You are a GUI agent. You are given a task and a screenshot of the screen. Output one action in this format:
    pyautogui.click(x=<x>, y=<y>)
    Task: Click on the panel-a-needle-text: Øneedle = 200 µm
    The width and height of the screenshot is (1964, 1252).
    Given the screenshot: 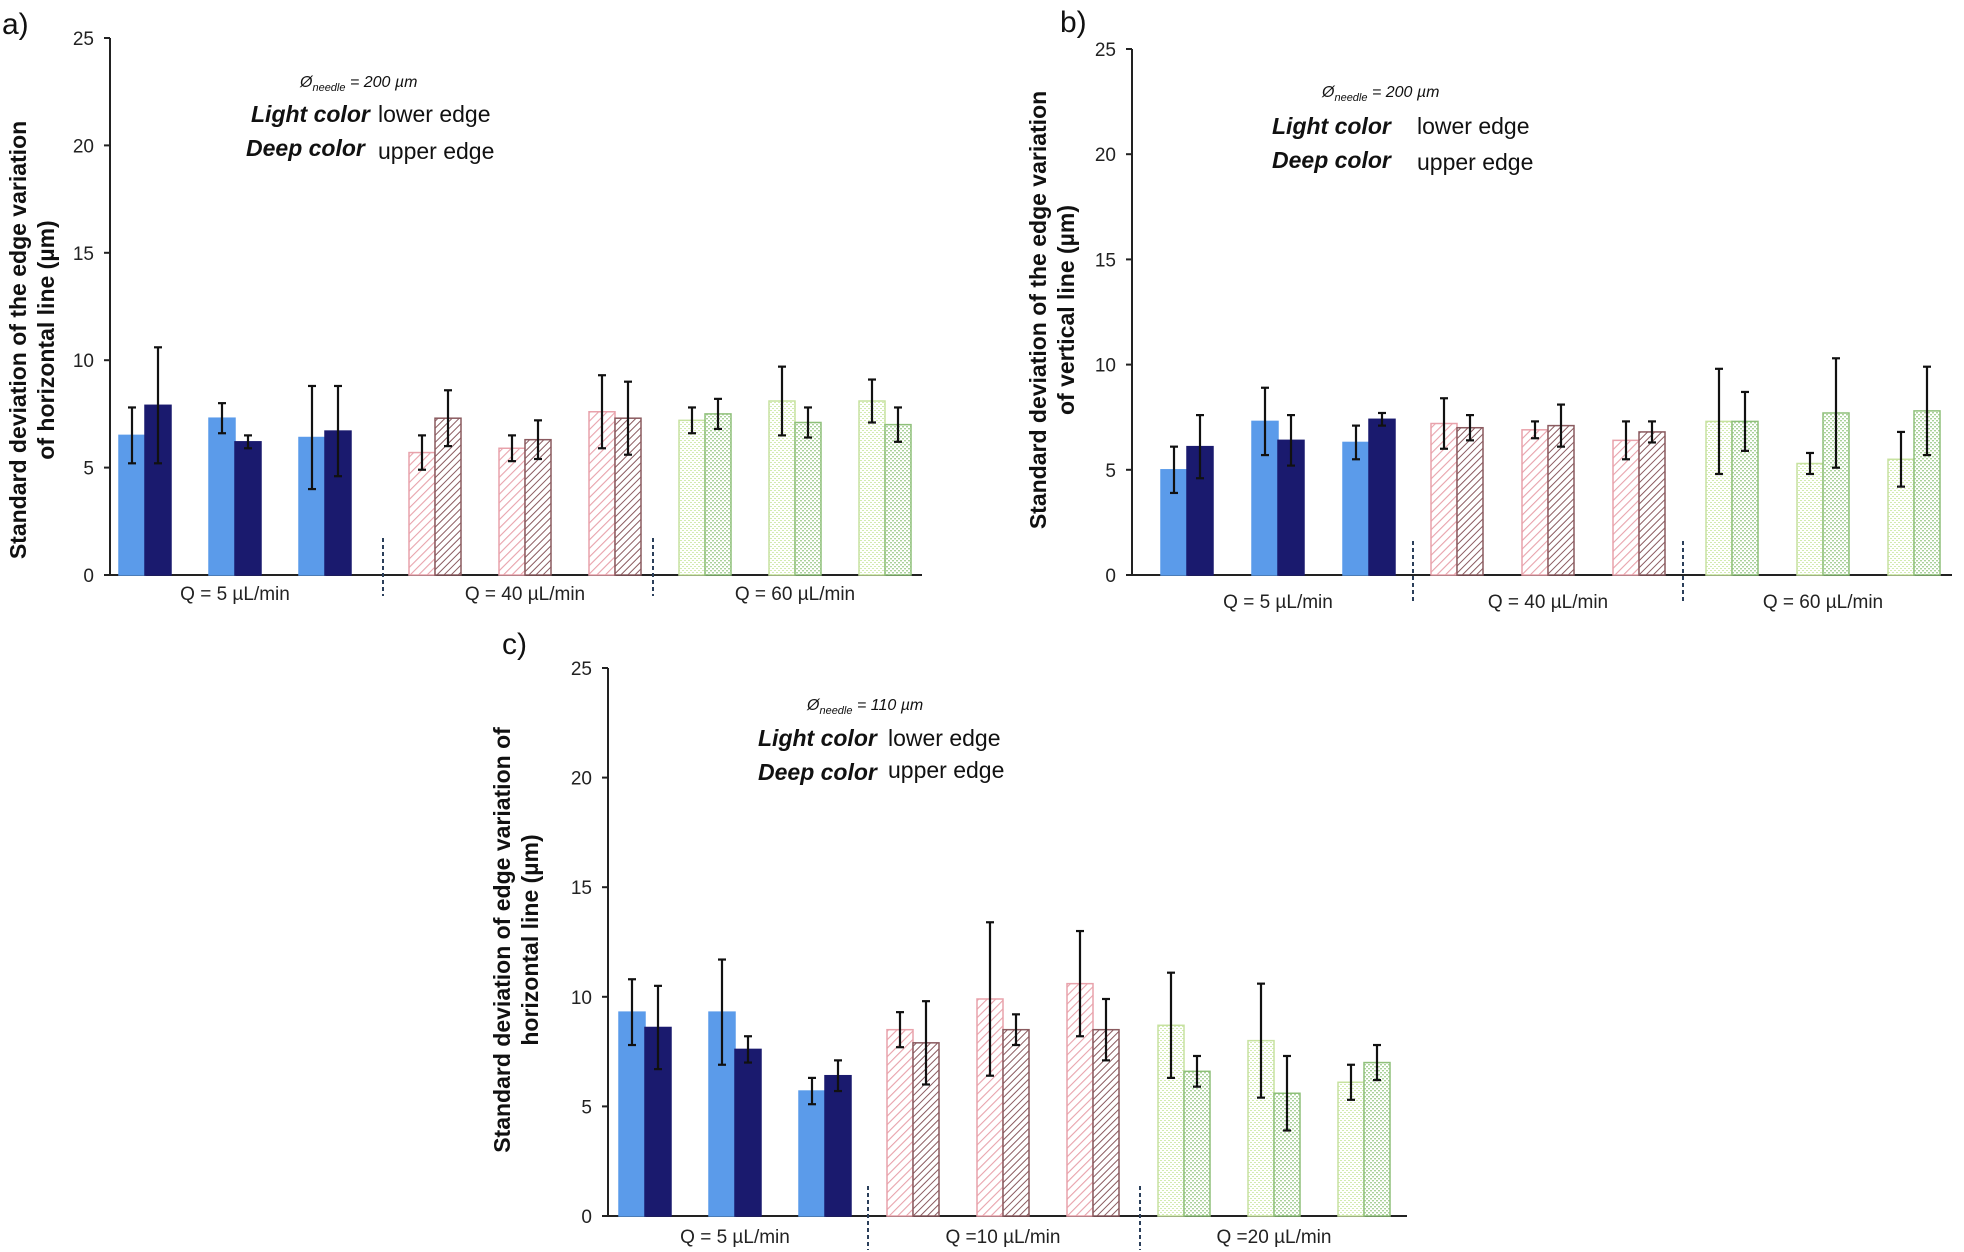 What is the action you would take?
    pyautogui.click(x=358, y=84)
    